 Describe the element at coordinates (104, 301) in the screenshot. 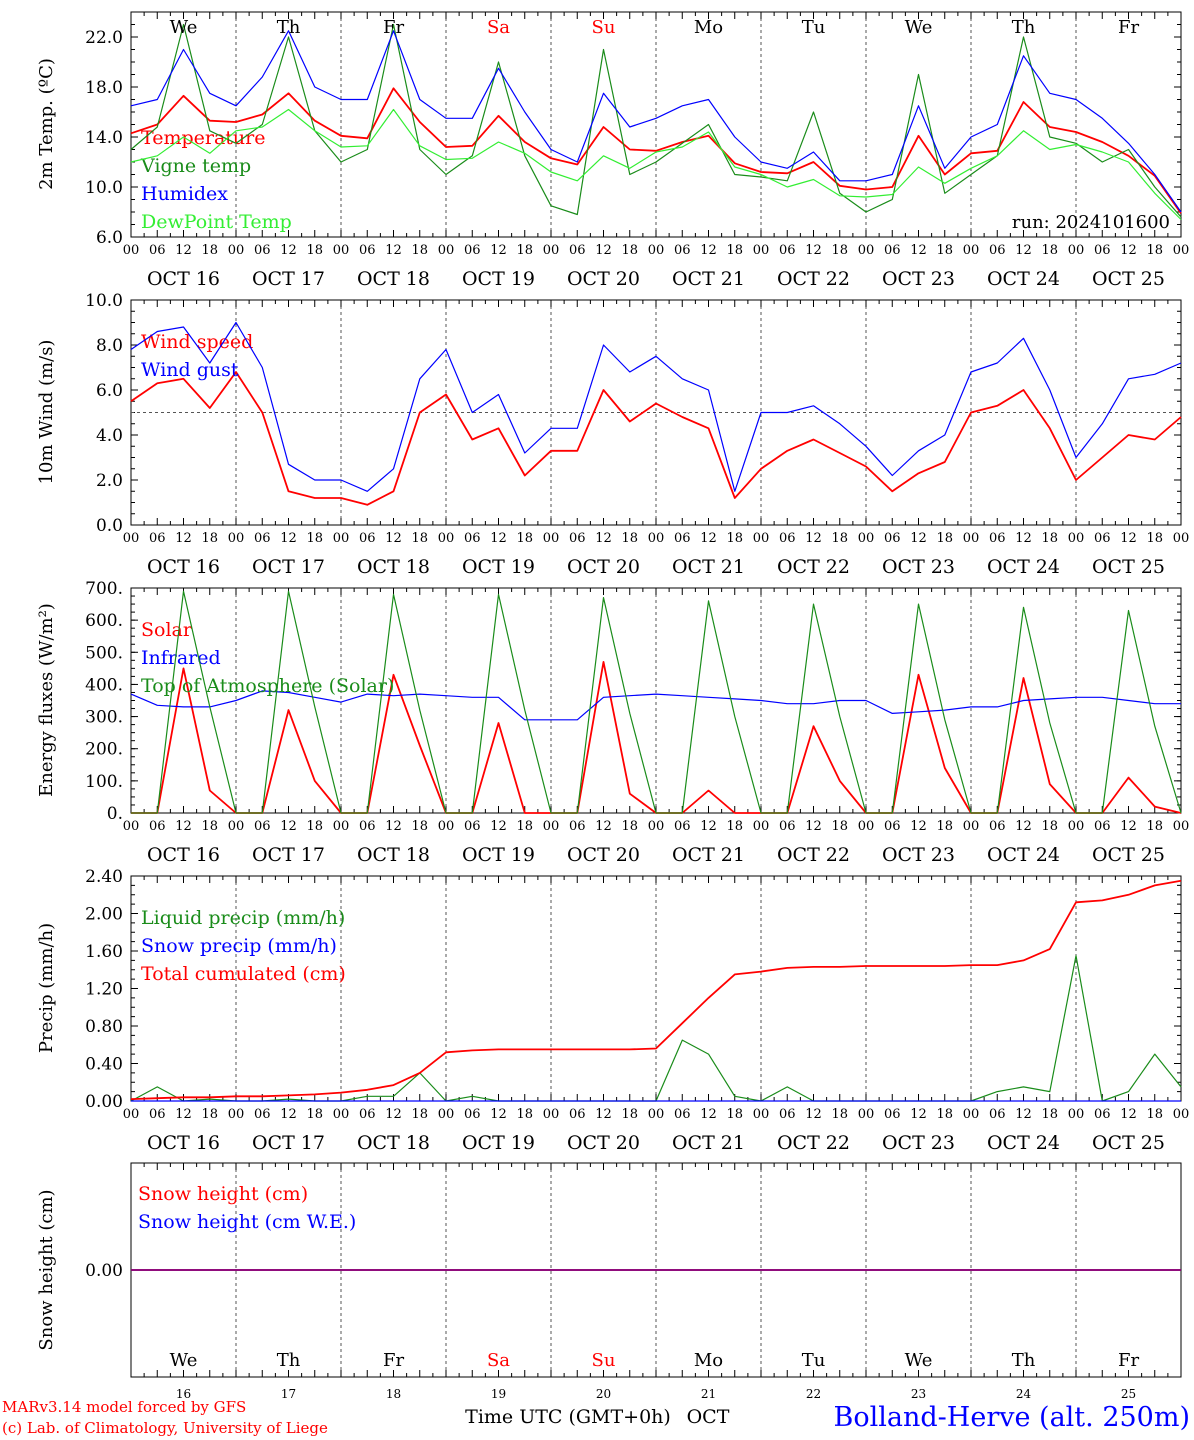

I see `y-tick-label: 10.0` at that location.